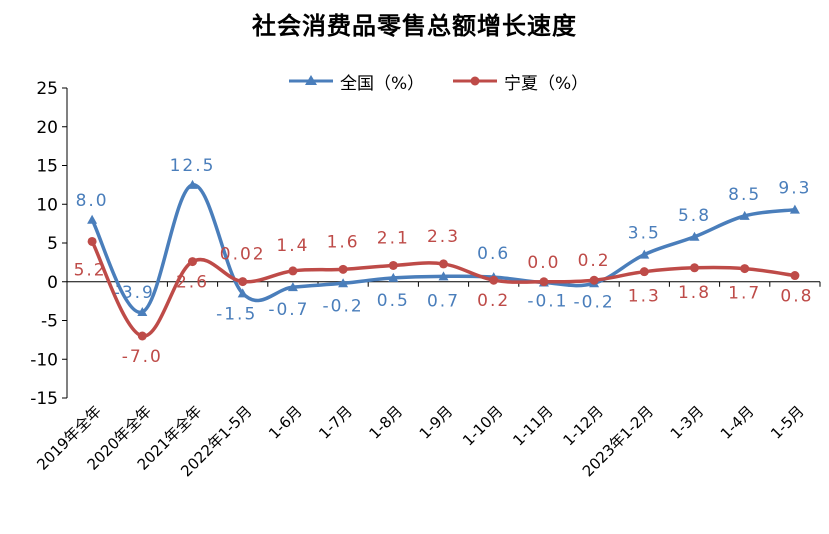 The height and width of the screenshot is (534, 829). What do you see at coordinates (493, 254) in the screenshot?
I see `series-0-data-label: 0.6` at bounding box center [493, 254].